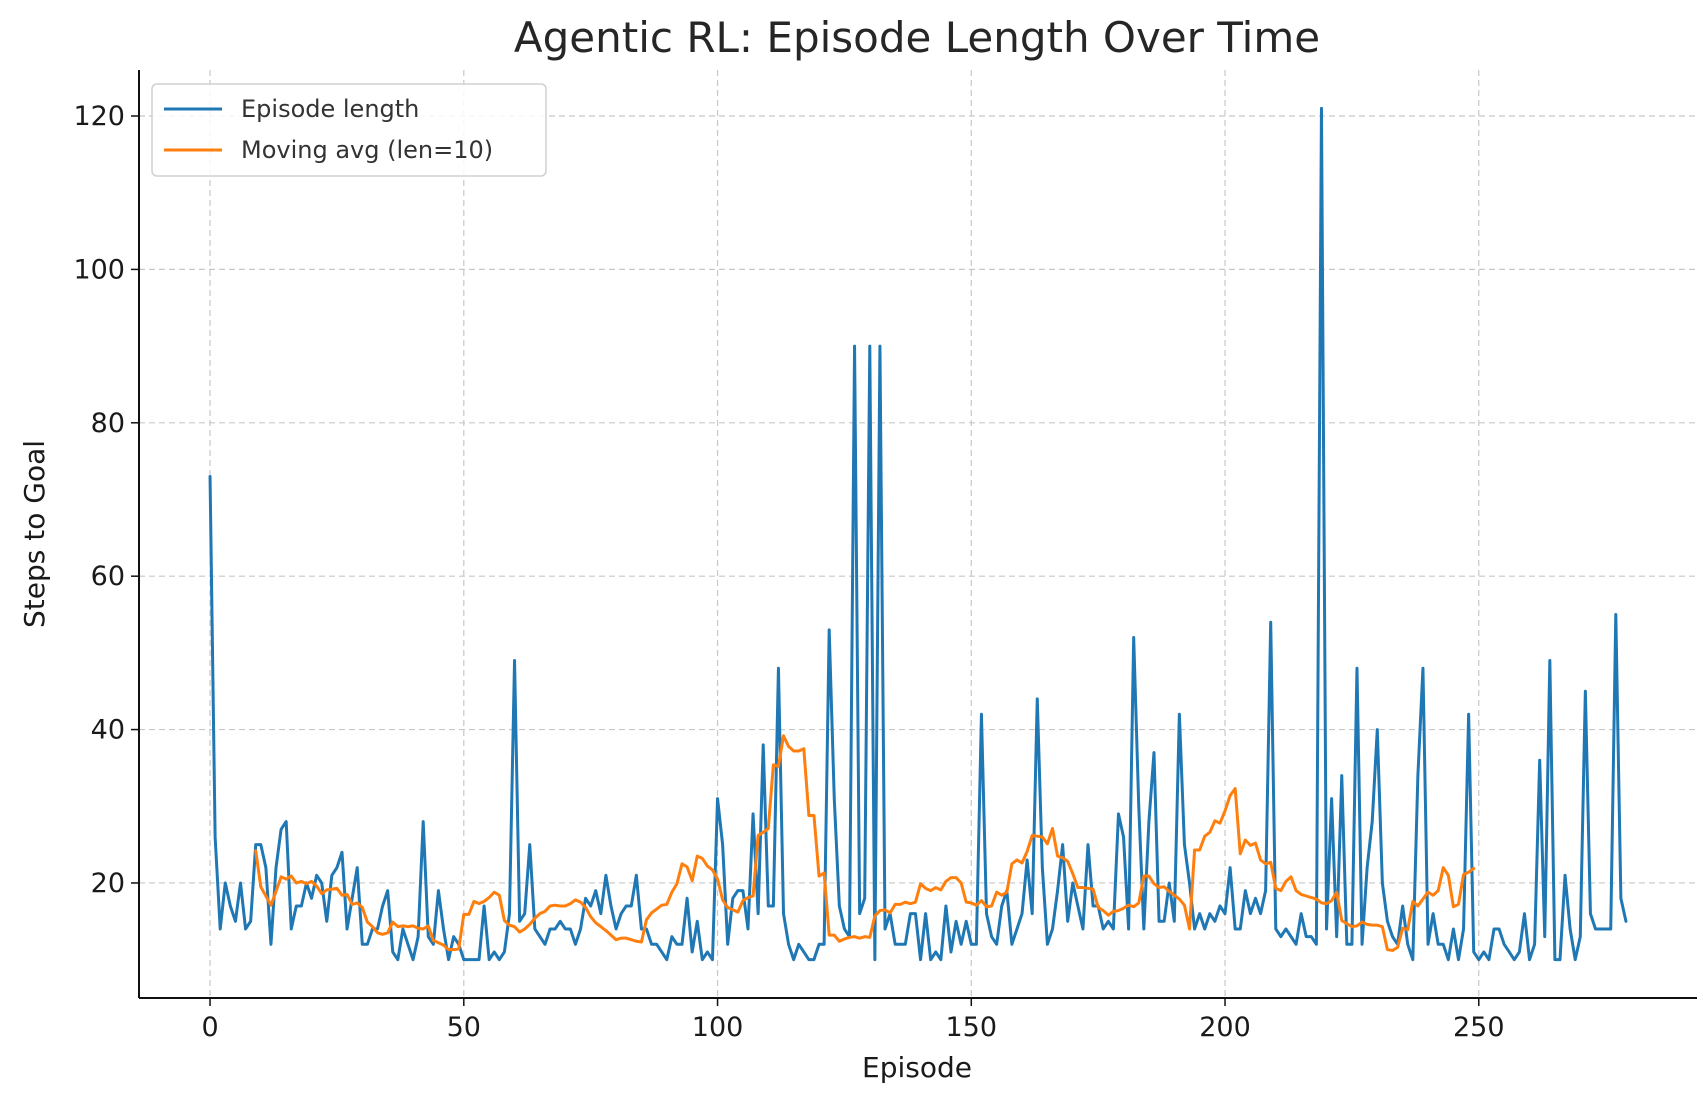 This screenshot has height=1101, width=1707. Describe the element at coordinates (917, 1067) in the screenshot. I see `x-axis-label: Episode` at that location.